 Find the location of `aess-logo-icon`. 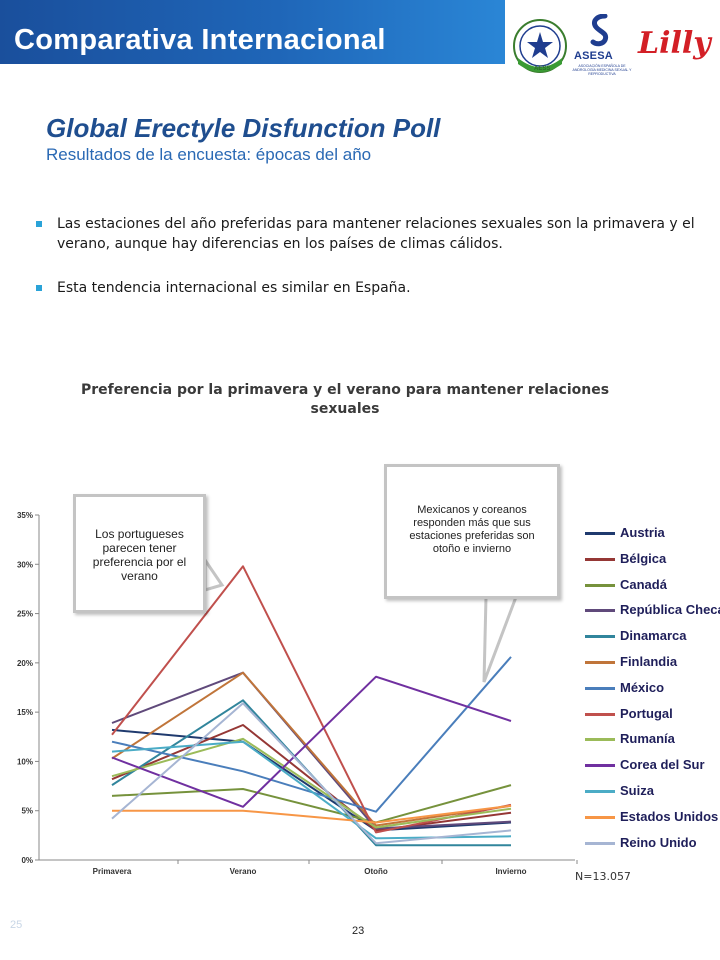

aess-logo-icon is located at coordinates (540, 46).